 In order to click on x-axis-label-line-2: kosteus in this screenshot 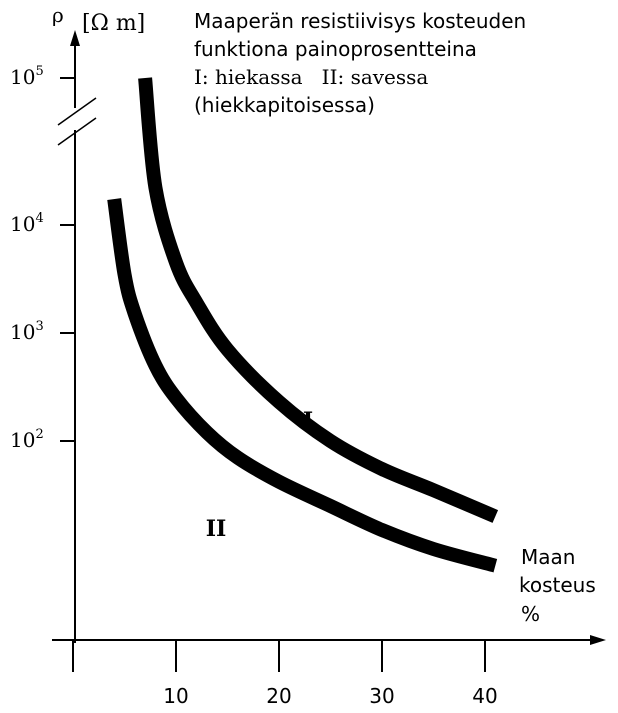, I will do `click(557, 585)`.